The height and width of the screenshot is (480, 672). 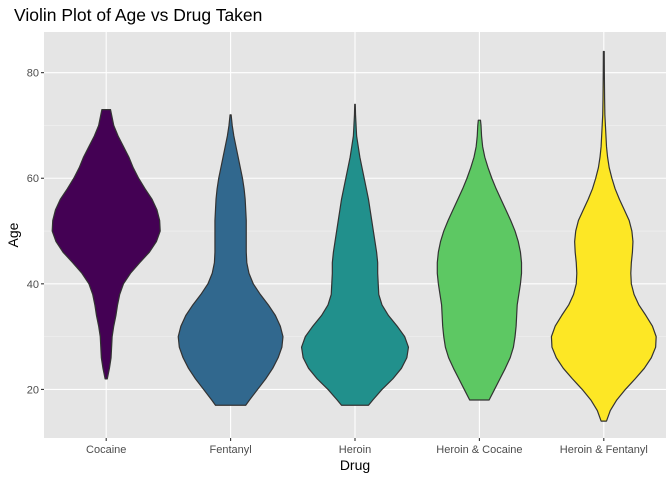 I want to click on violin-heroin-cocaine, so click(x=479, y=260).